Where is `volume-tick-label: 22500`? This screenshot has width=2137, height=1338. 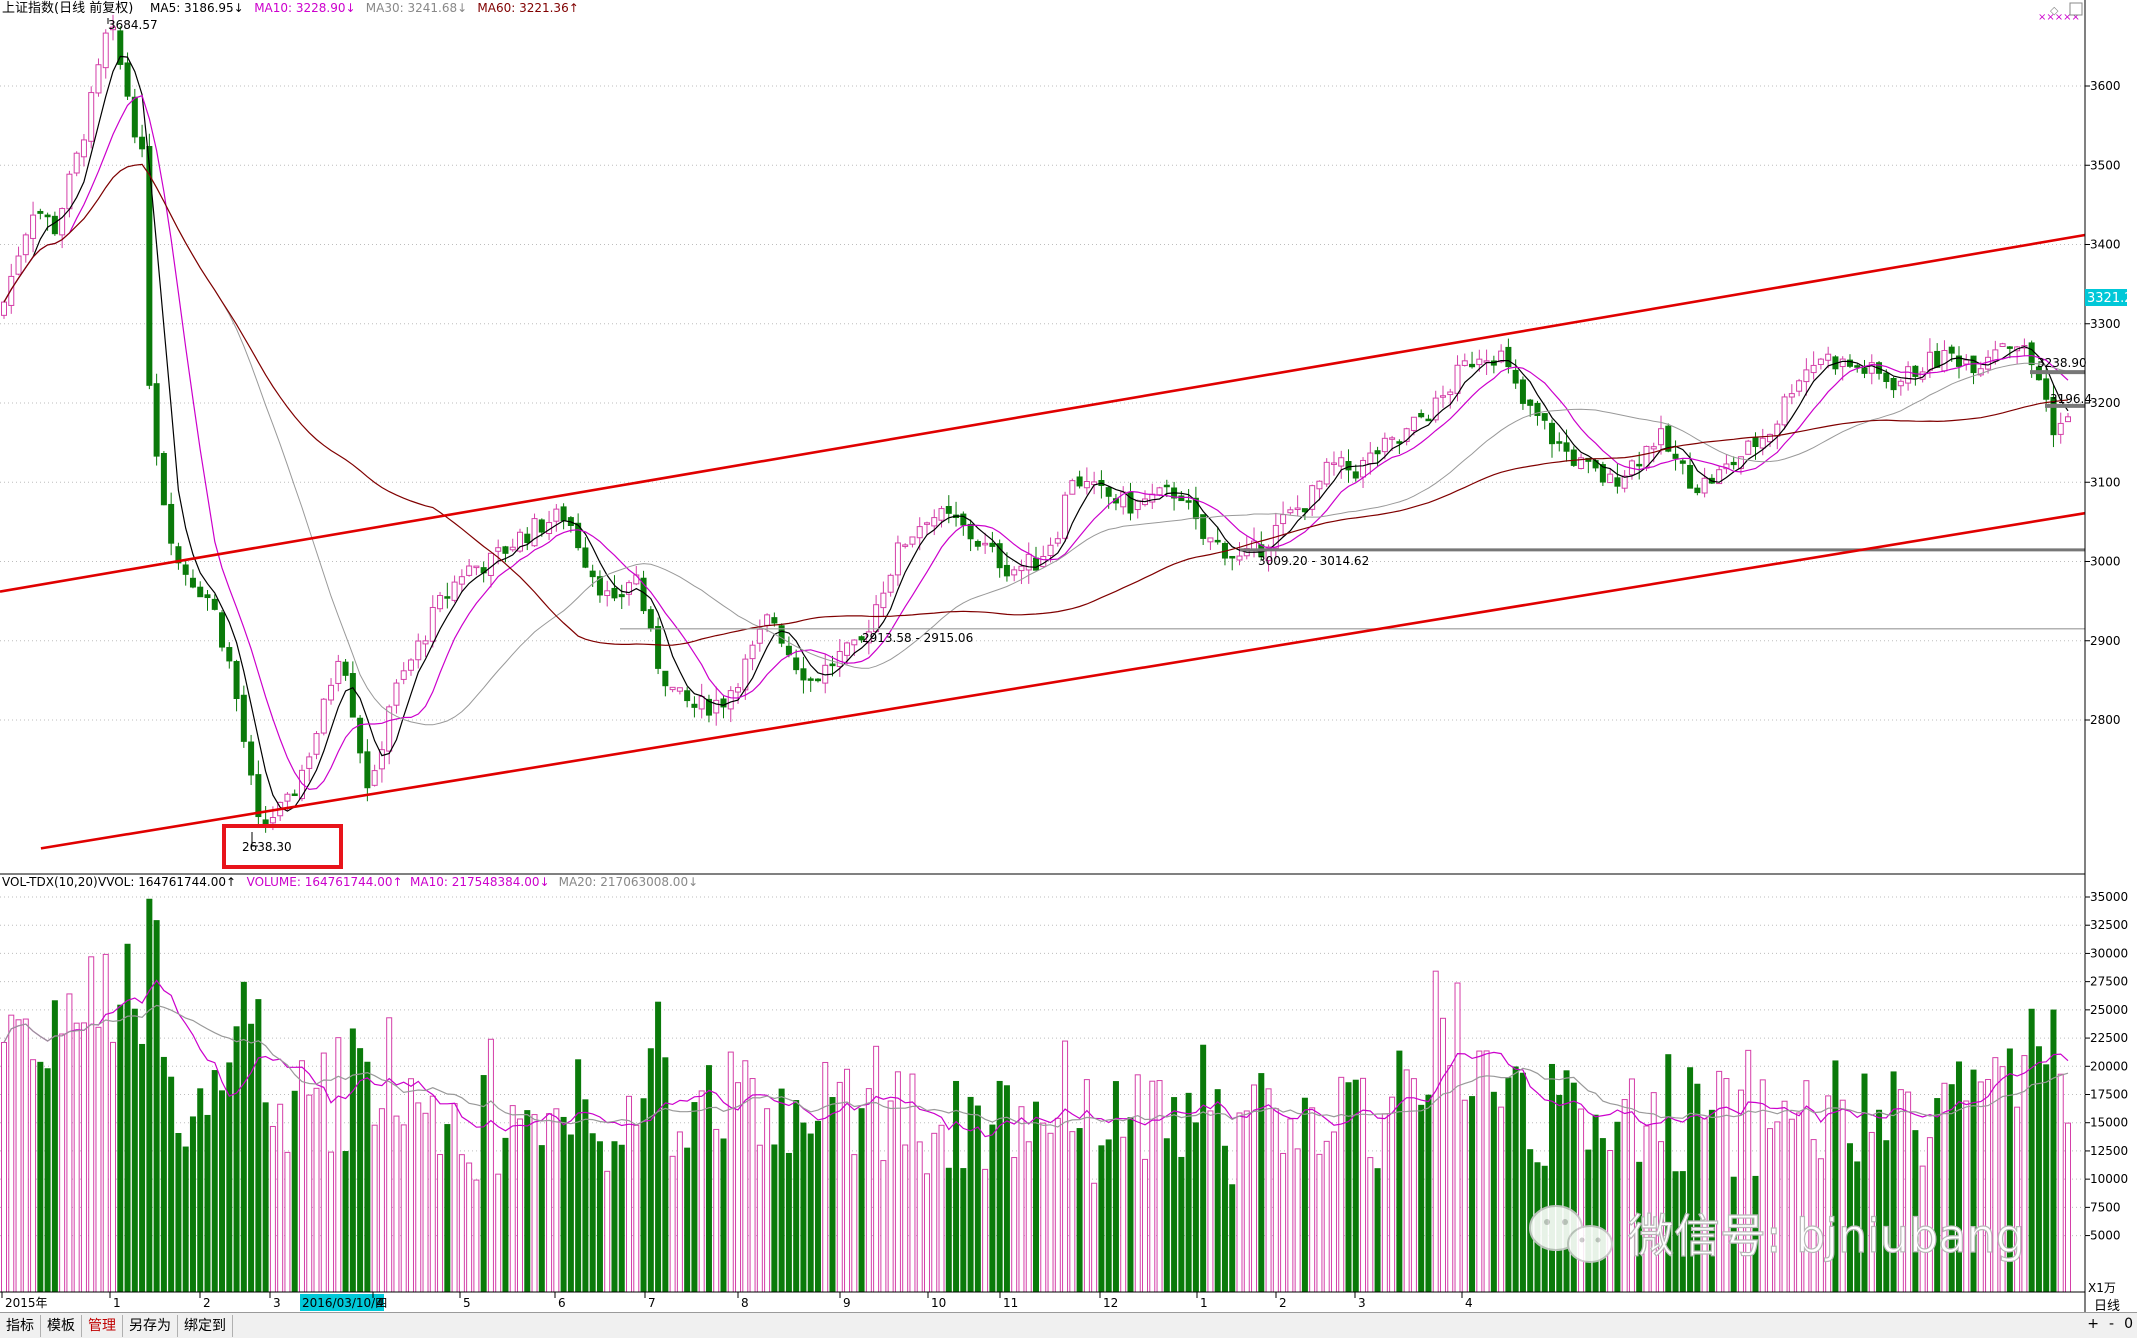 volume-tick-label: 22500 is located at coordinates (2109, 1038).